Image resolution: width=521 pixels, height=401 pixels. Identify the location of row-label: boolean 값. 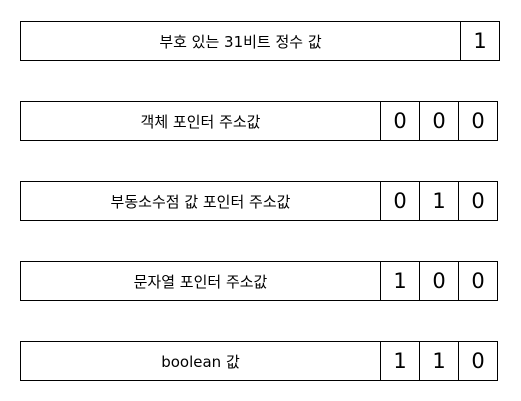
(200, 361).